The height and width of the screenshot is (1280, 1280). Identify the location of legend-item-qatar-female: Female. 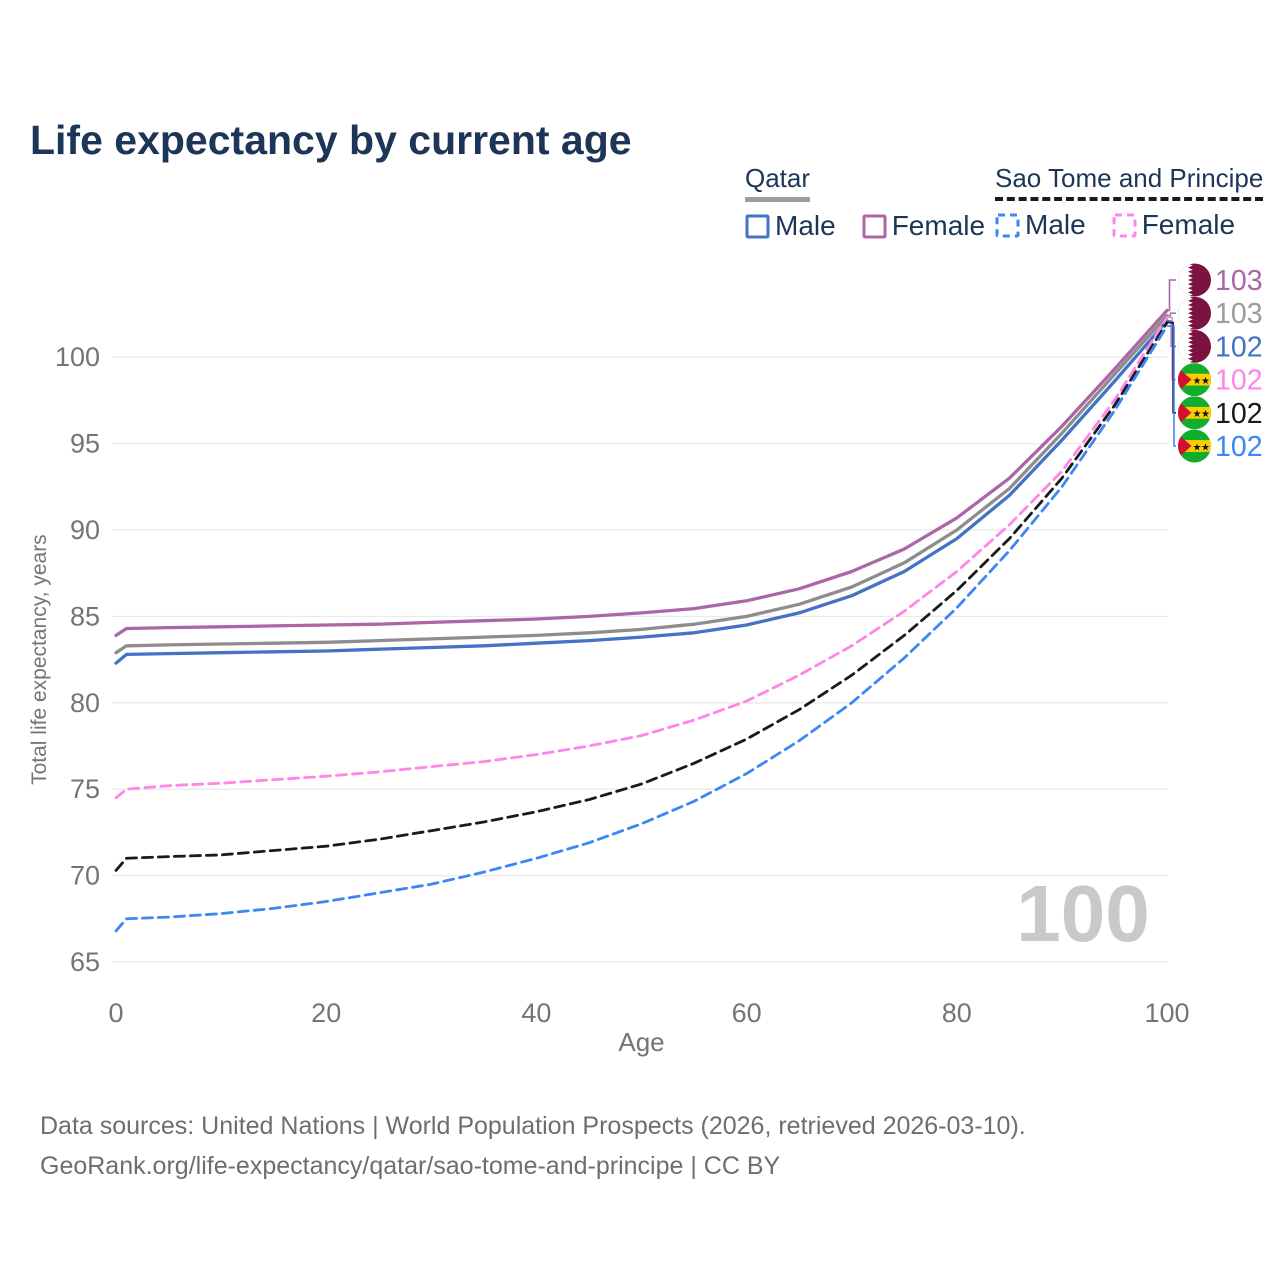
(923, 226).